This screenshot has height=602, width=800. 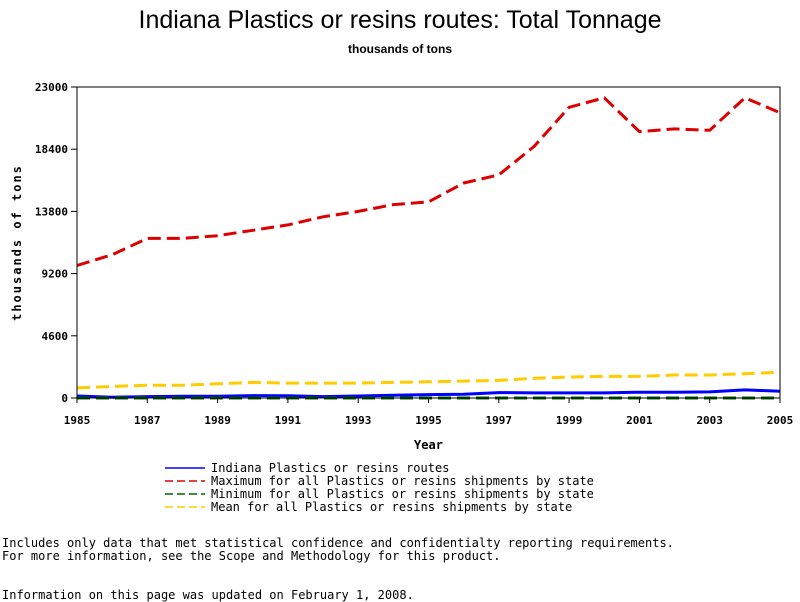 I want to click on legend-label: Indiana Plastics or resins routes, so click(x=330, y=467).